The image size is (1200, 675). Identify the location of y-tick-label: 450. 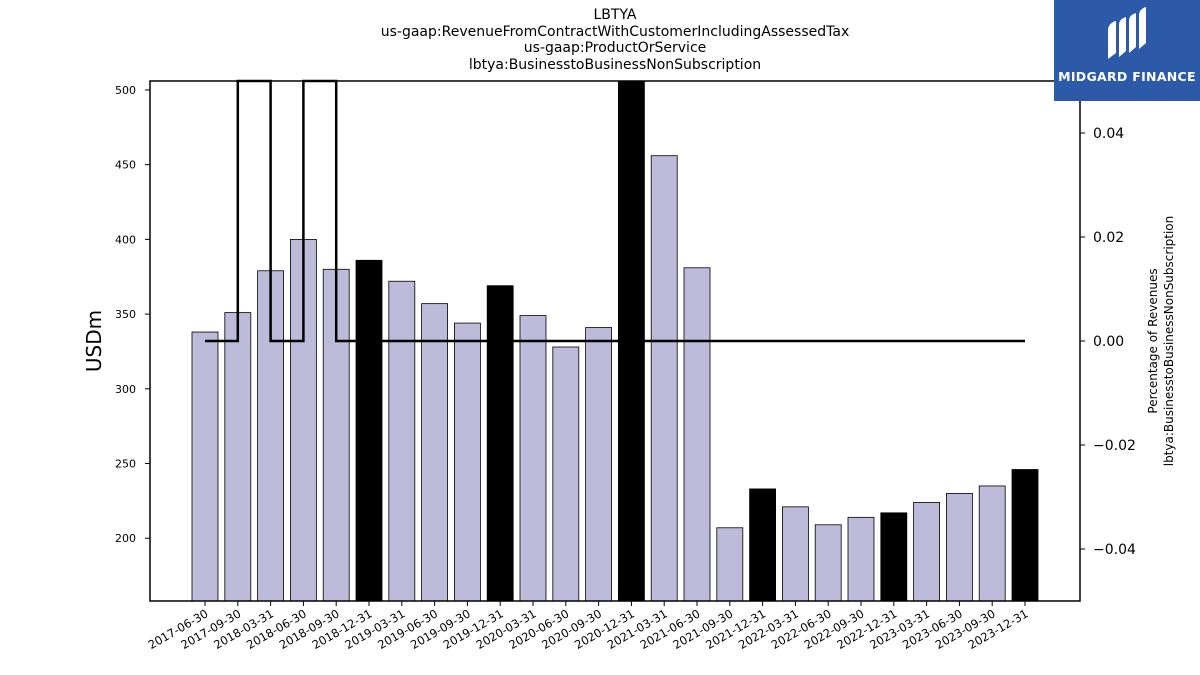
(125, 165).